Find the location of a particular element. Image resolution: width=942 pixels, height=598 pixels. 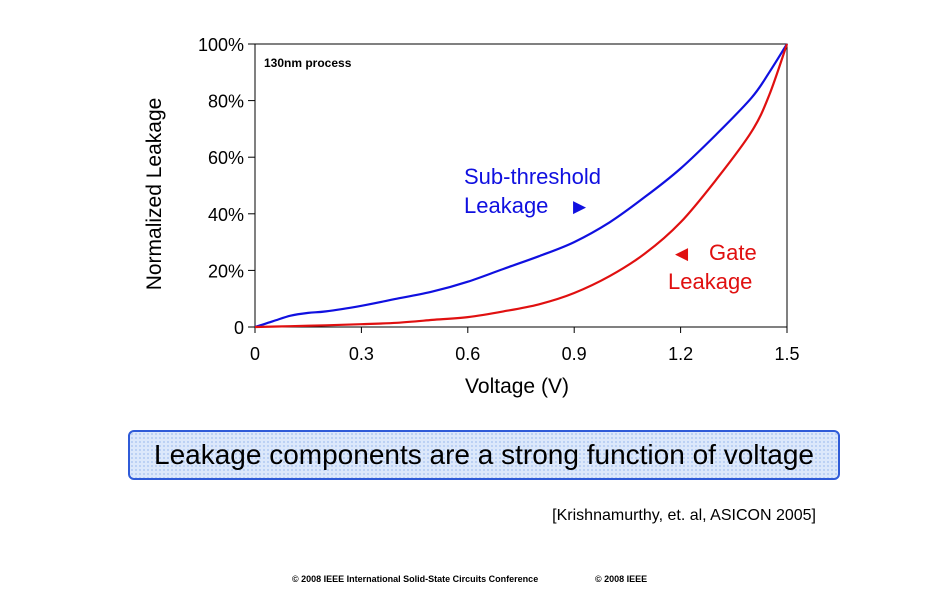

y-tick-label: 100% is located at coordinates (221, 45).